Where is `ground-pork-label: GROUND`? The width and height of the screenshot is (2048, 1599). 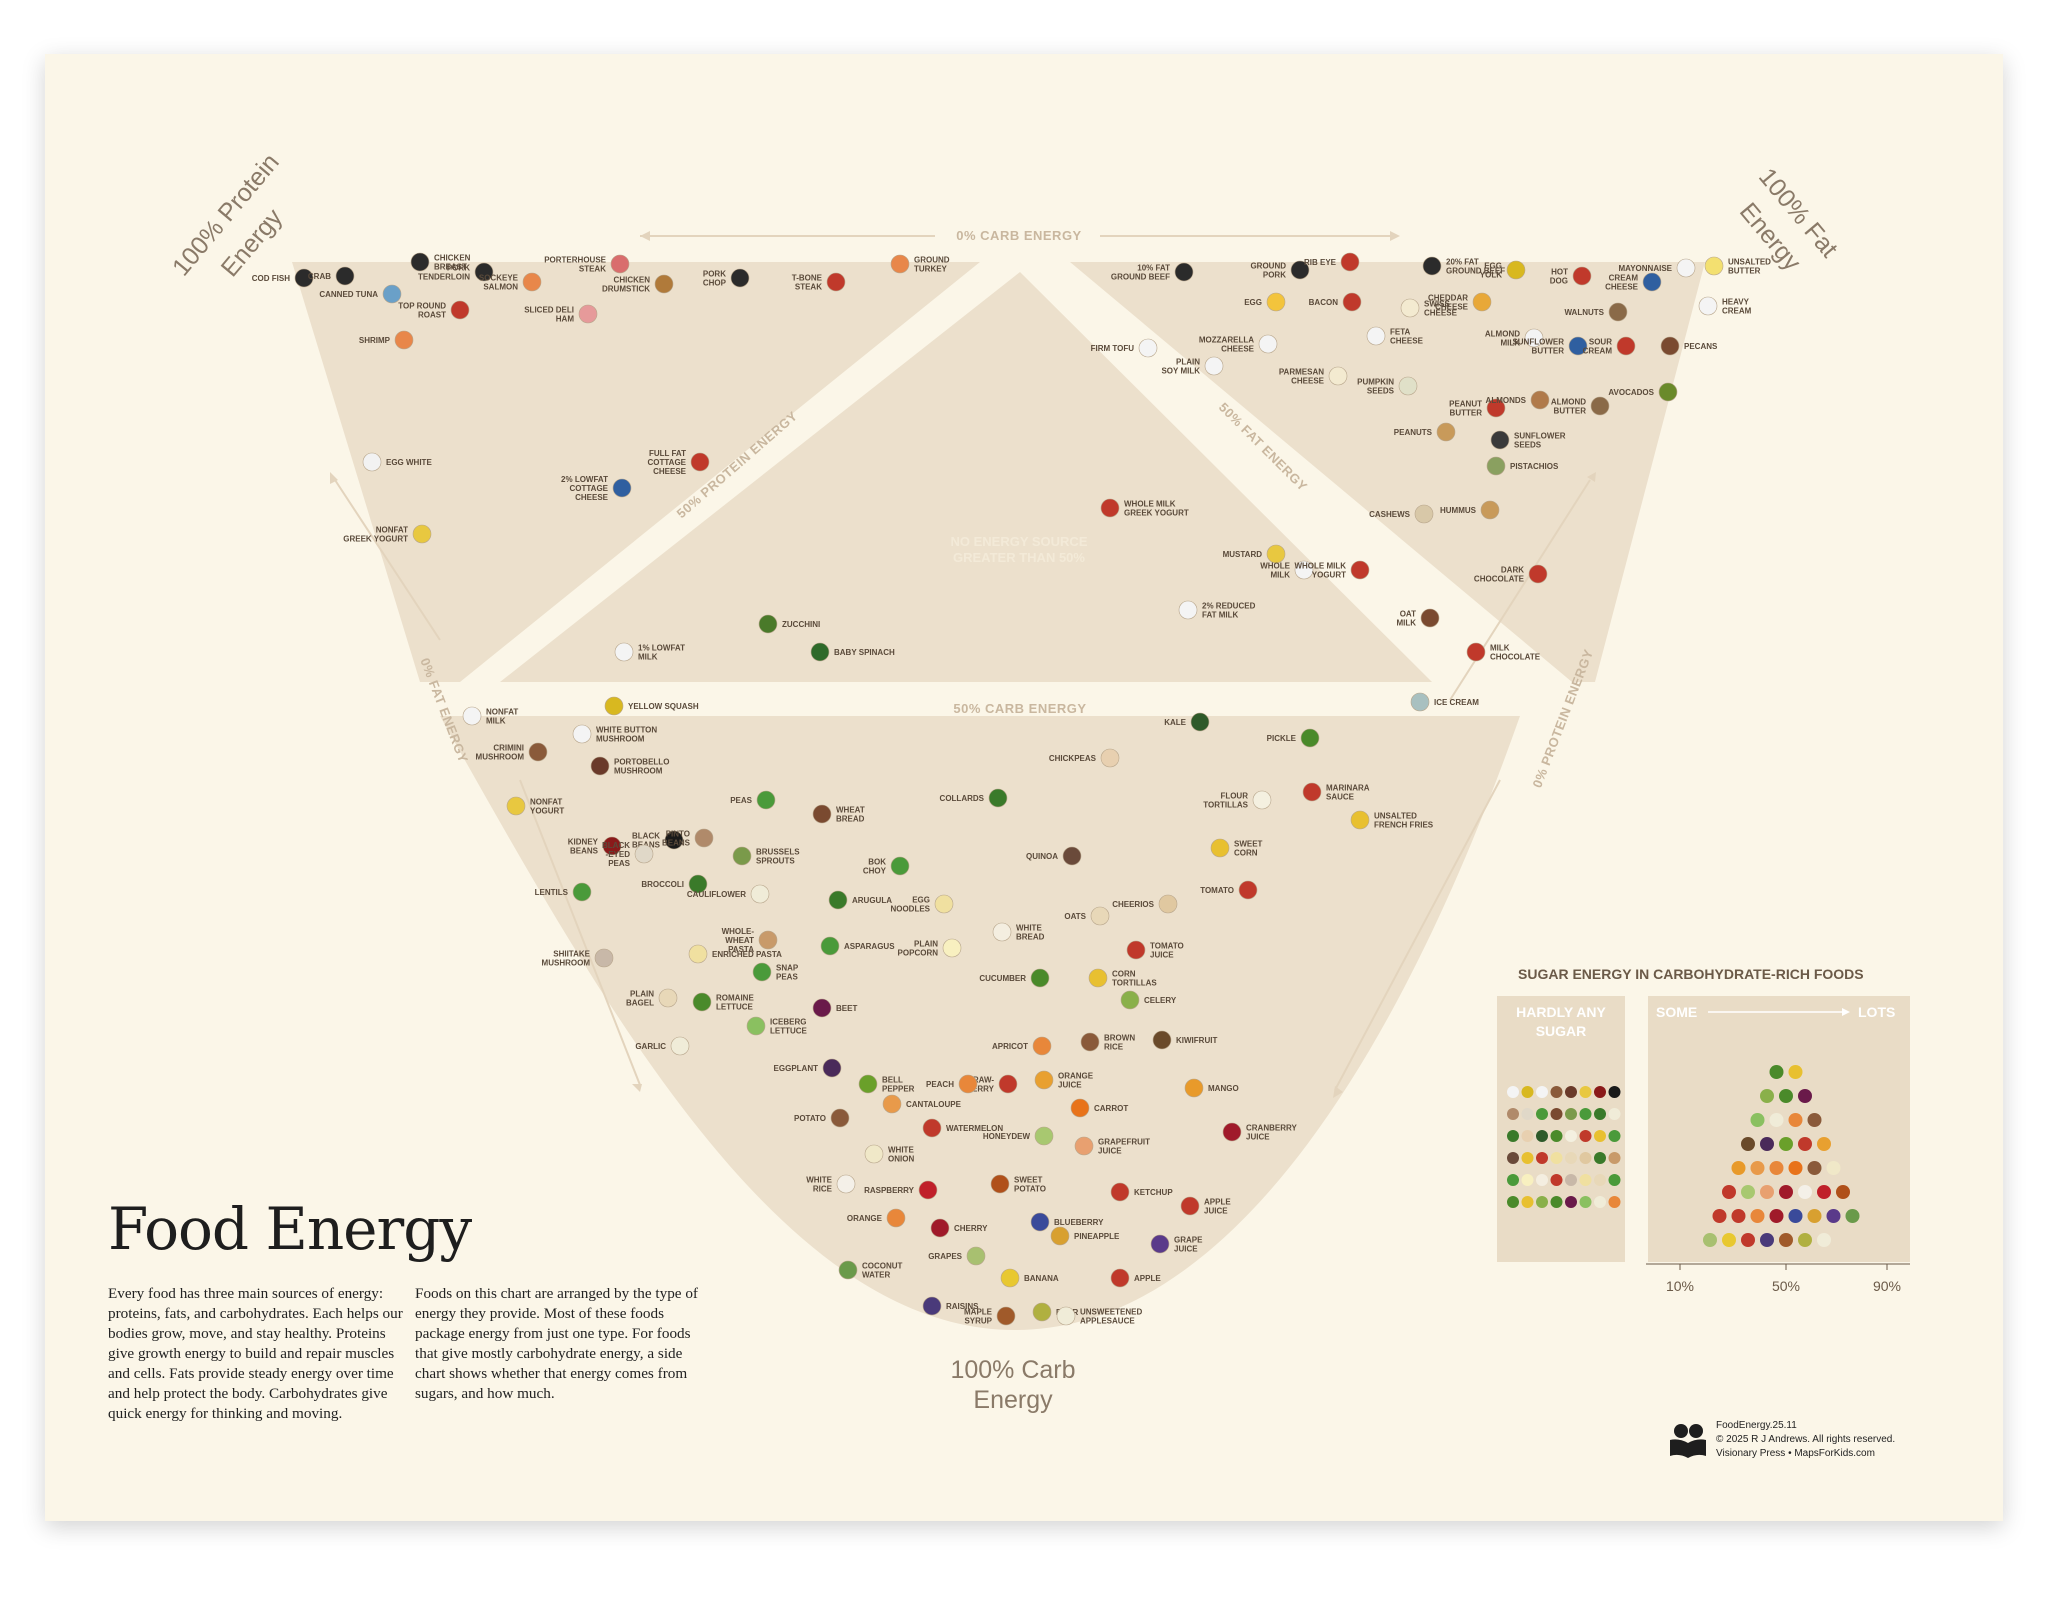
ground-pork-label: GROUND is located at coordinates (1268, 266).